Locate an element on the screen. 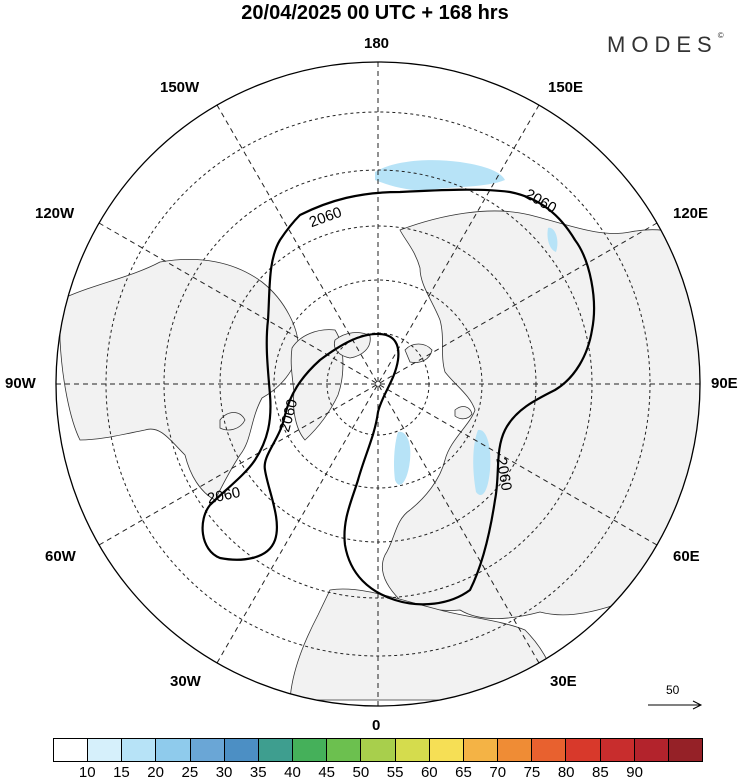 The width and height of the screenshot is (750, 782). lon-label-120e: 120E is located at coordinates (691, 213).